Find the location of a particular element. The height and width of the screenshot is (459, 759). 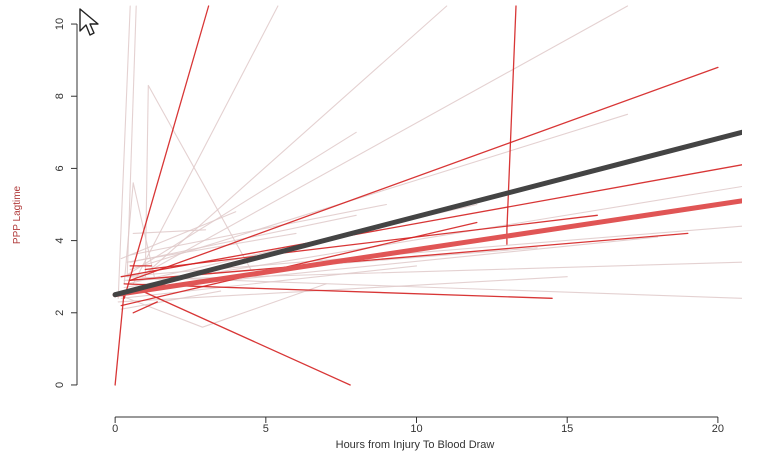

mouse-cursor-icon is located at coordinates (89, 22).